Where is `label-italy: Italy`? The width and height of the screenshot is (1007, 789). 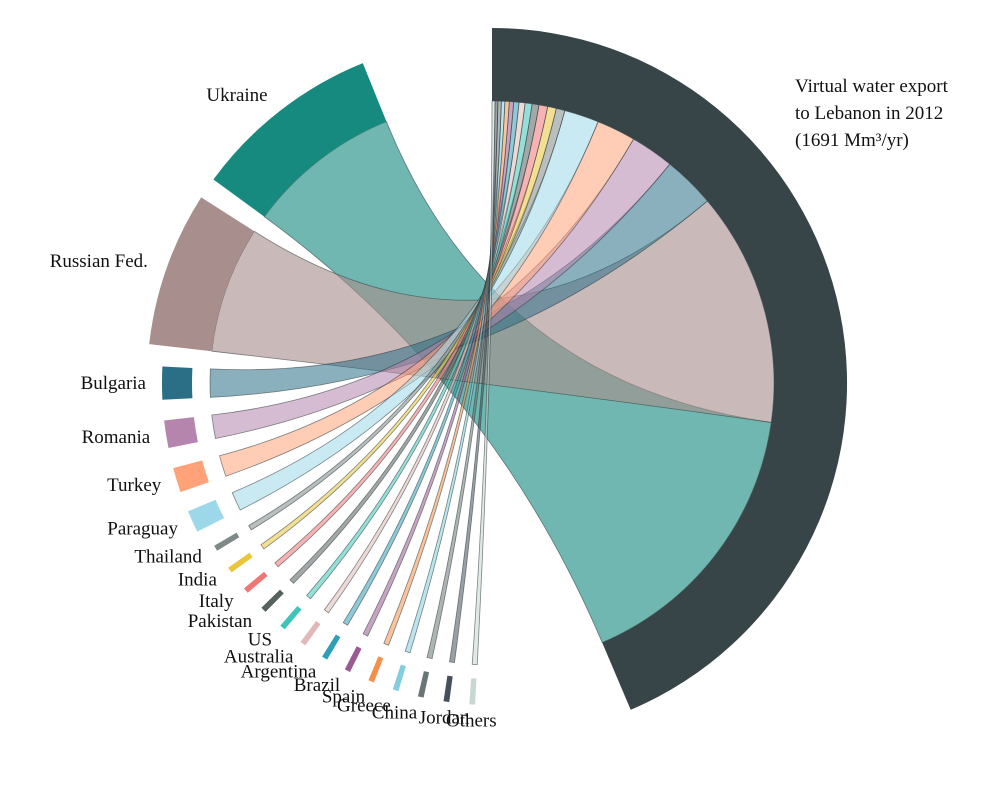 label-italy: Italy is located at coordinates (216, 601).